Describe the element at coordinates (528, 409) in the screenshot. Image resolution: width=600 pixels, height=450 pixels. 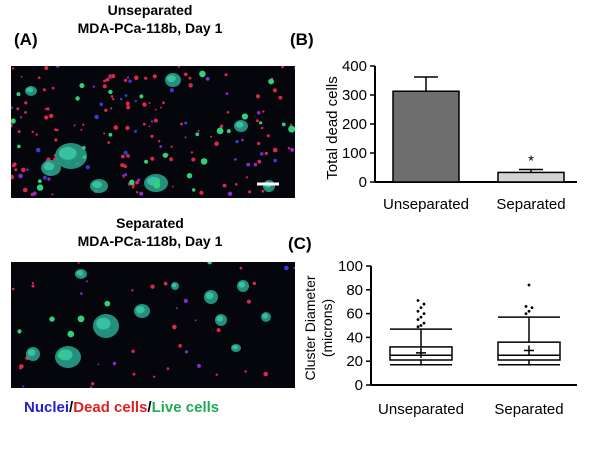
I see `x-tick-label: Separated` at that location.